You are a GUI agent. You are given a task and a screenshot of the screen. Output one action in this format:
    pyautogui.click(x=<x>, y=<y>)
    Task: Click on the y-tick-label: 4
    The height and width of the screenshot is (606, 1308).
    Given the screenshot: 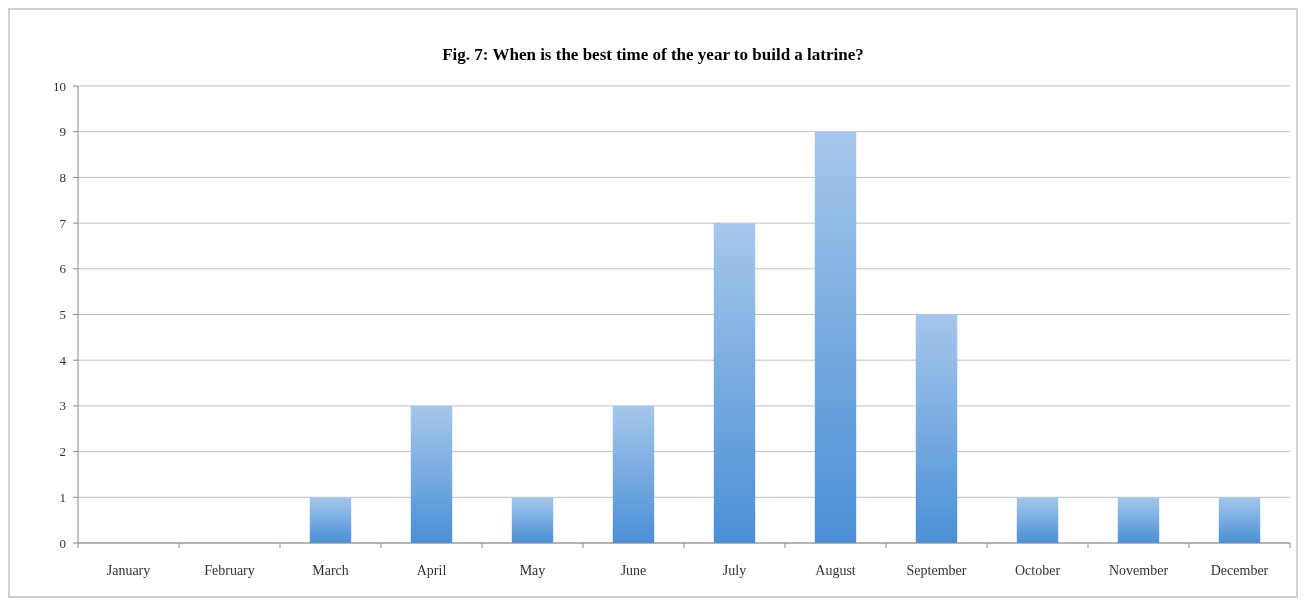 What is the action you would take?
    pyautogui.click(x=63, y=360)
    